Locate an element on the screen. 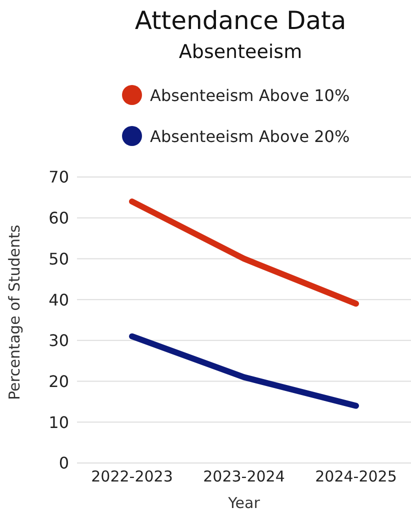 The width and height of the screenshot is (411, 512). y-tick-label: 70 is located at coordinates (58, 177).